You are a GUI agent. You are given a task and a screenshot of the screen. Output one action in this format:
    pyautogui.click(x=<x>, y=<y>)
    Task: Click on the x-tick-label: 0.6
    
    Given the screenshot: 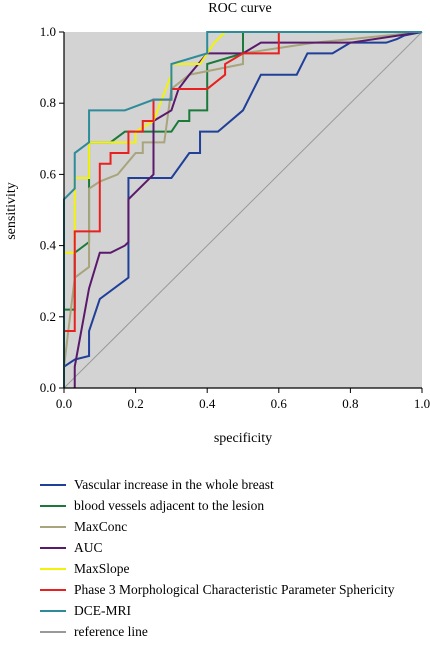 What is the action you would take?
    pyautogui.click(x=279, y=403)
    